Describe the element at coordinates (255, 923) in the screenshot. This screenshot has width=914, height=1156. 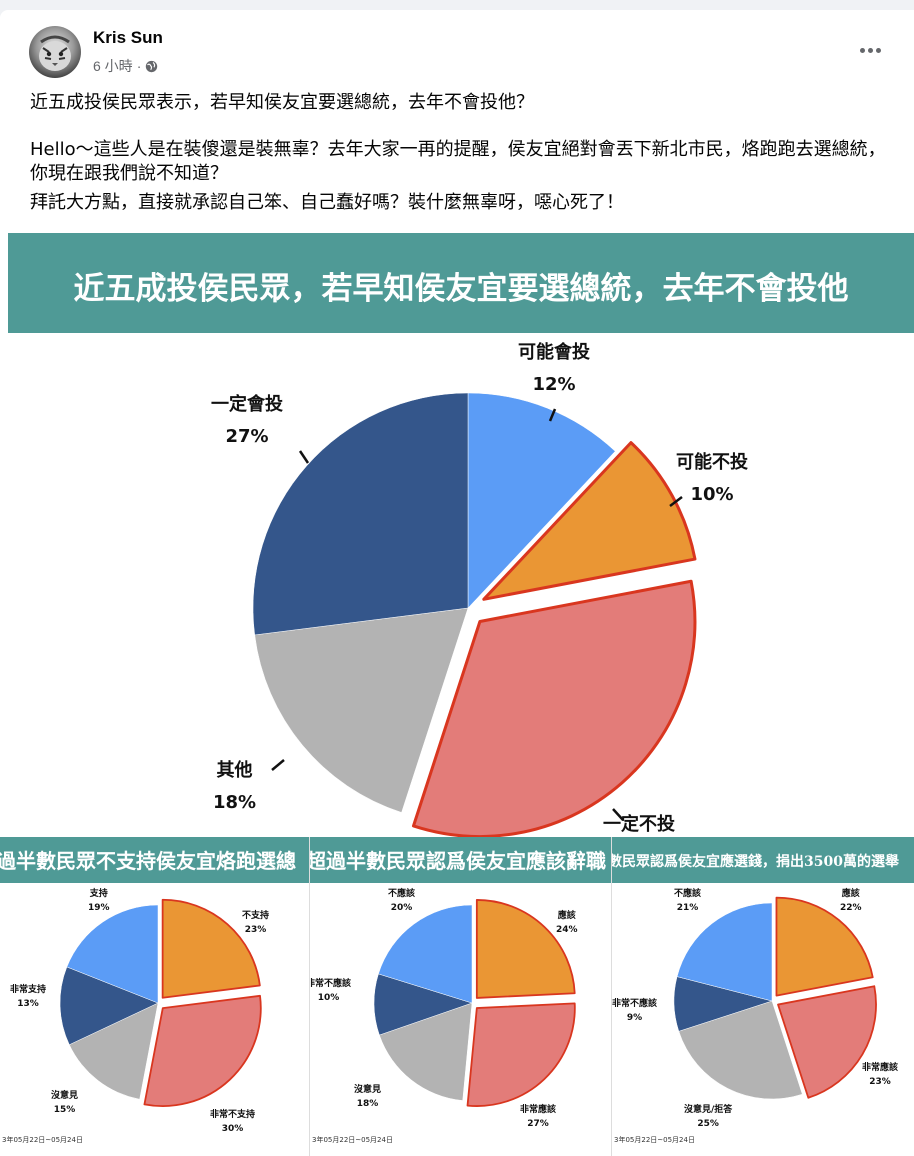
I see `pie-label: 不支持 23%` at that location.